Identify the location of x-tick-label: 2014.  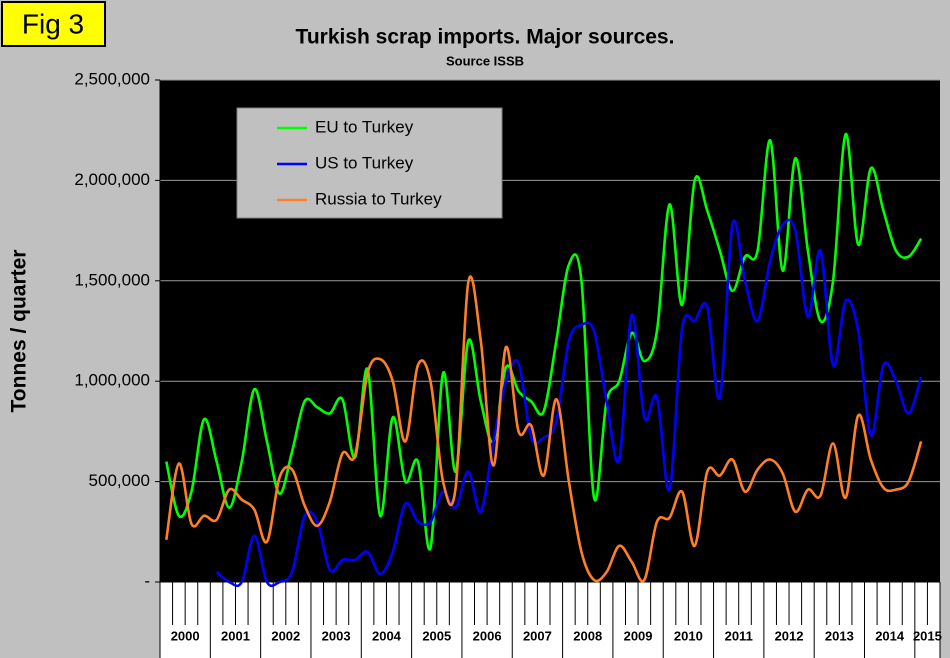
(890, 635).